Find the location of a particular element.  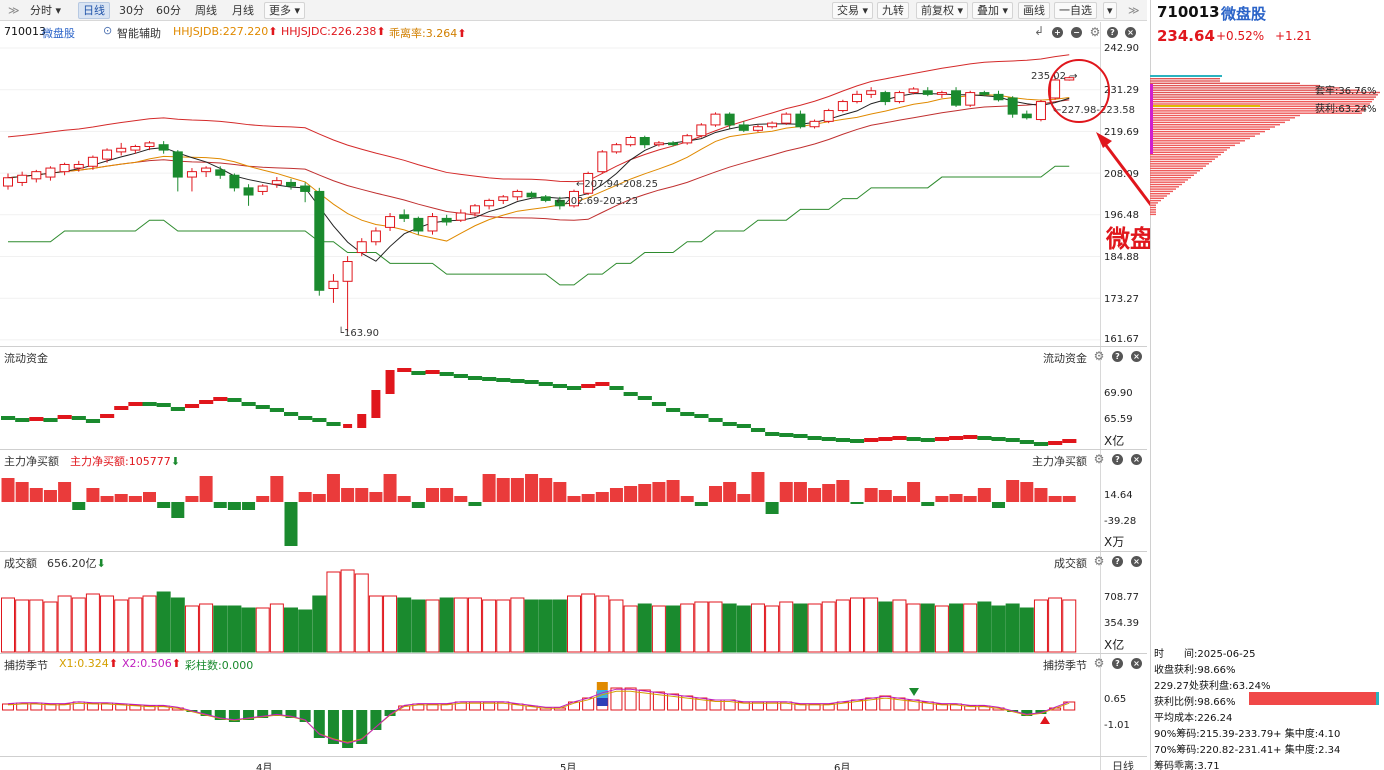

range-label-a: ←207.94-208.25 is located at coordinates (617, 184).